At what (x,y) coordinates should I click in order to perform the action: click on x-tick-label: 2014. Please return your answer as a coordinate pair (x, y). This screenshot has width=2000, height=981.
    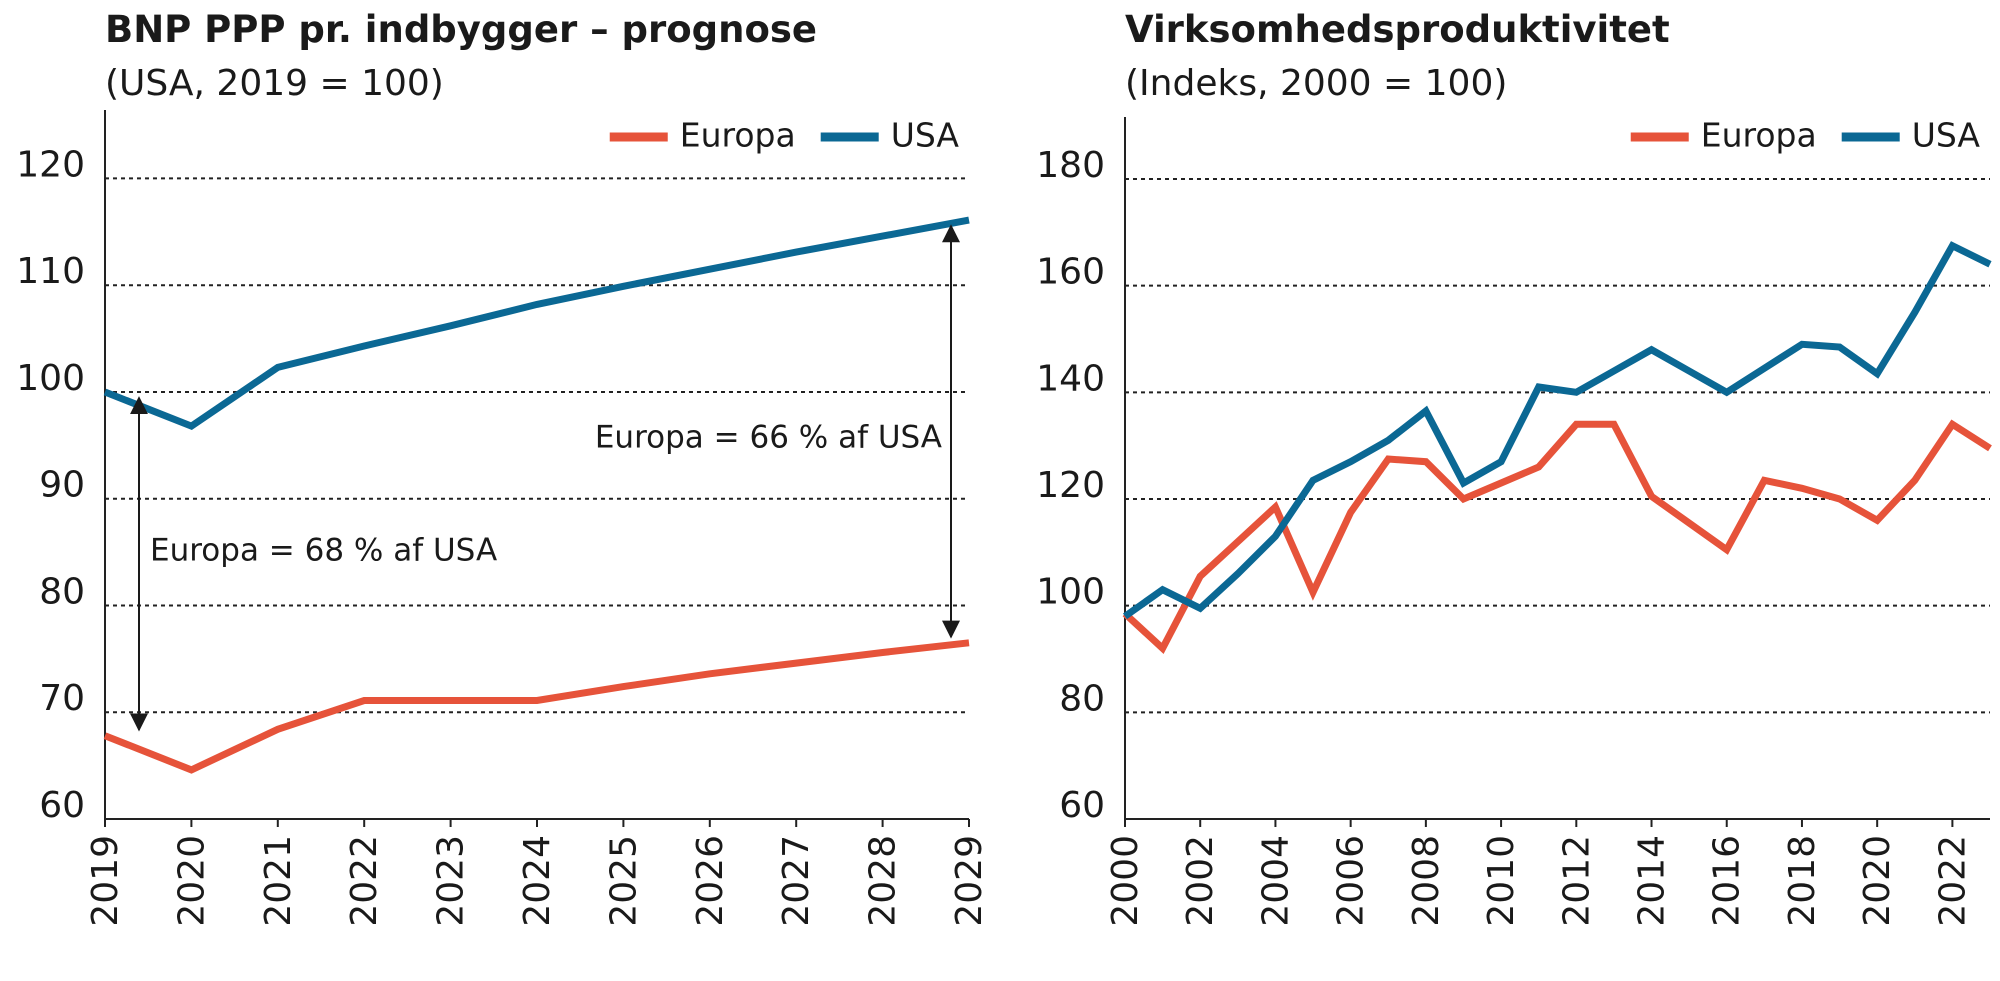
    Looking at the image, I should click on (1652, 881).